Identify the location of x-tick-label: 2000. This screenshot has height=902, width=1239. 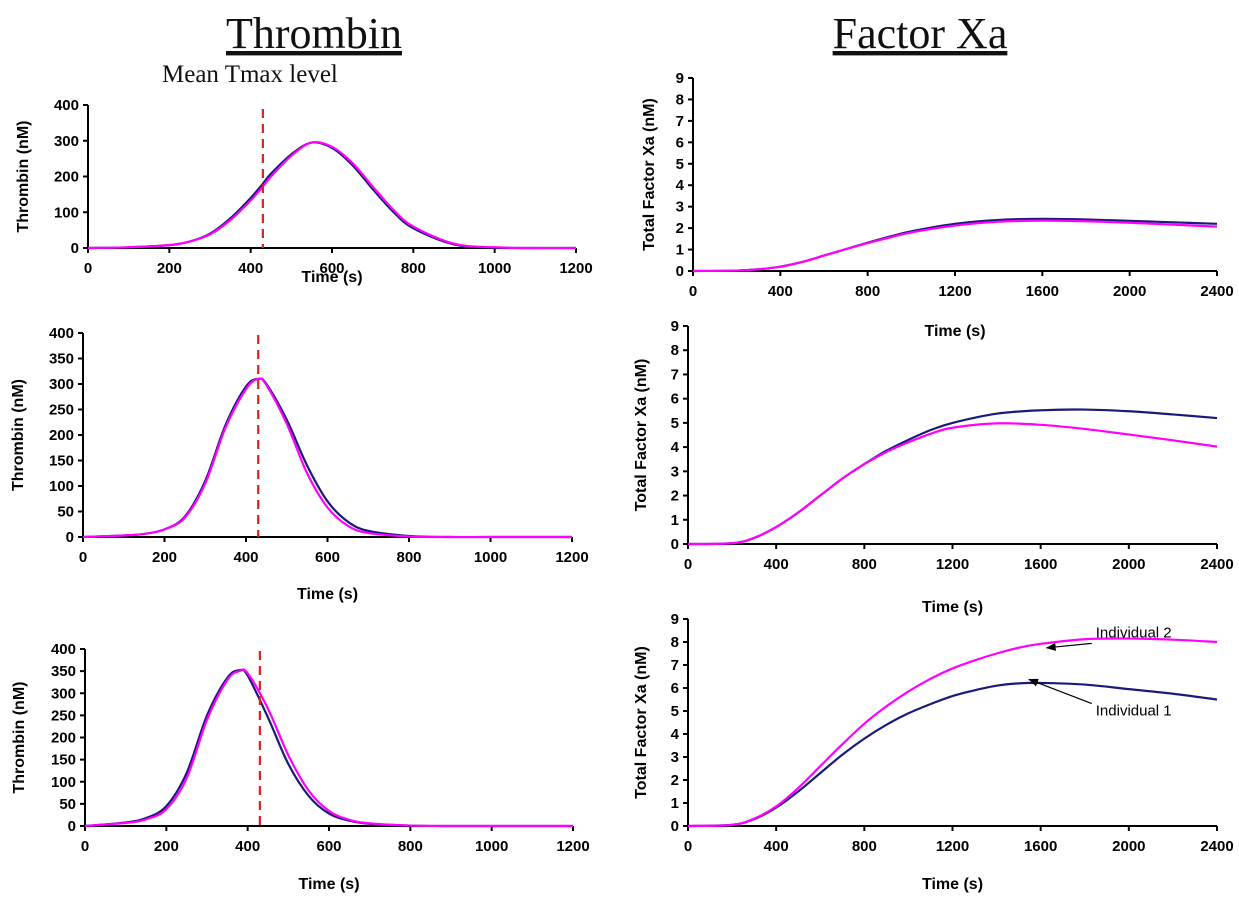
(1129, 291).